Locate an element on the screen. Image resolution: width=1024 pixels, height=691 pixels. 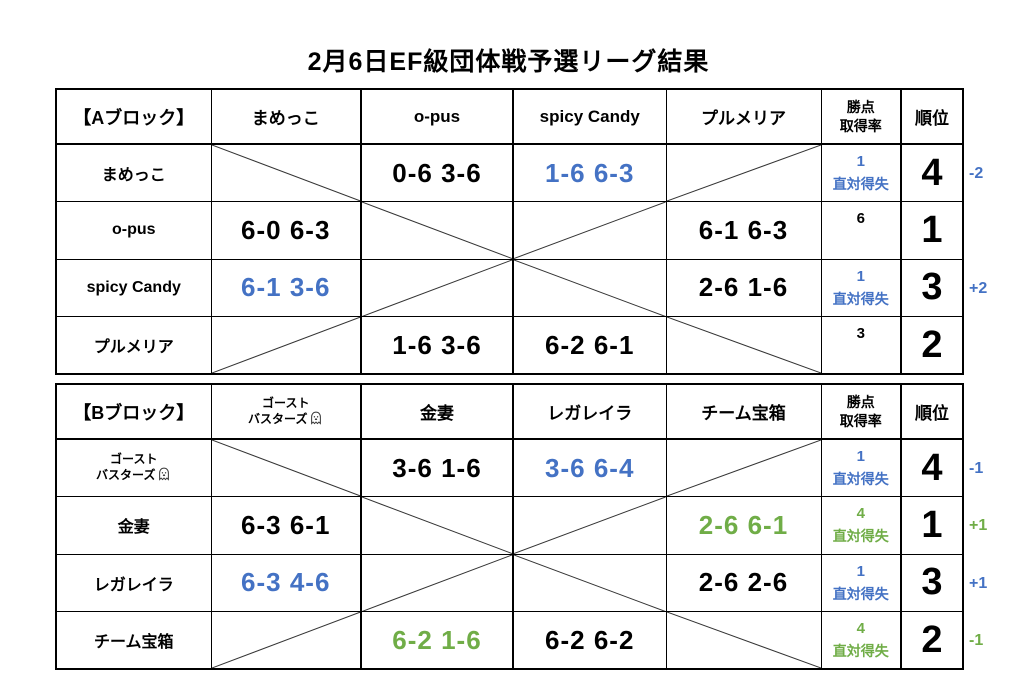
team-row: まめっこ 0-6 3-6 1-6 6-3 1 直対得失 4 is located at coordinates (509, 172).